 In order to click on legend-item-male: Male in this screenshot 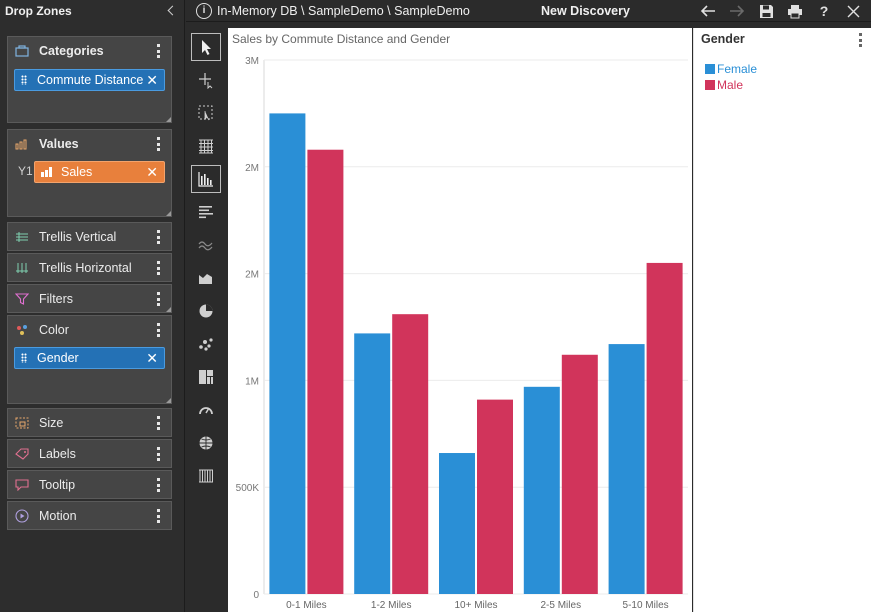, I will do `click(724, 85)`.